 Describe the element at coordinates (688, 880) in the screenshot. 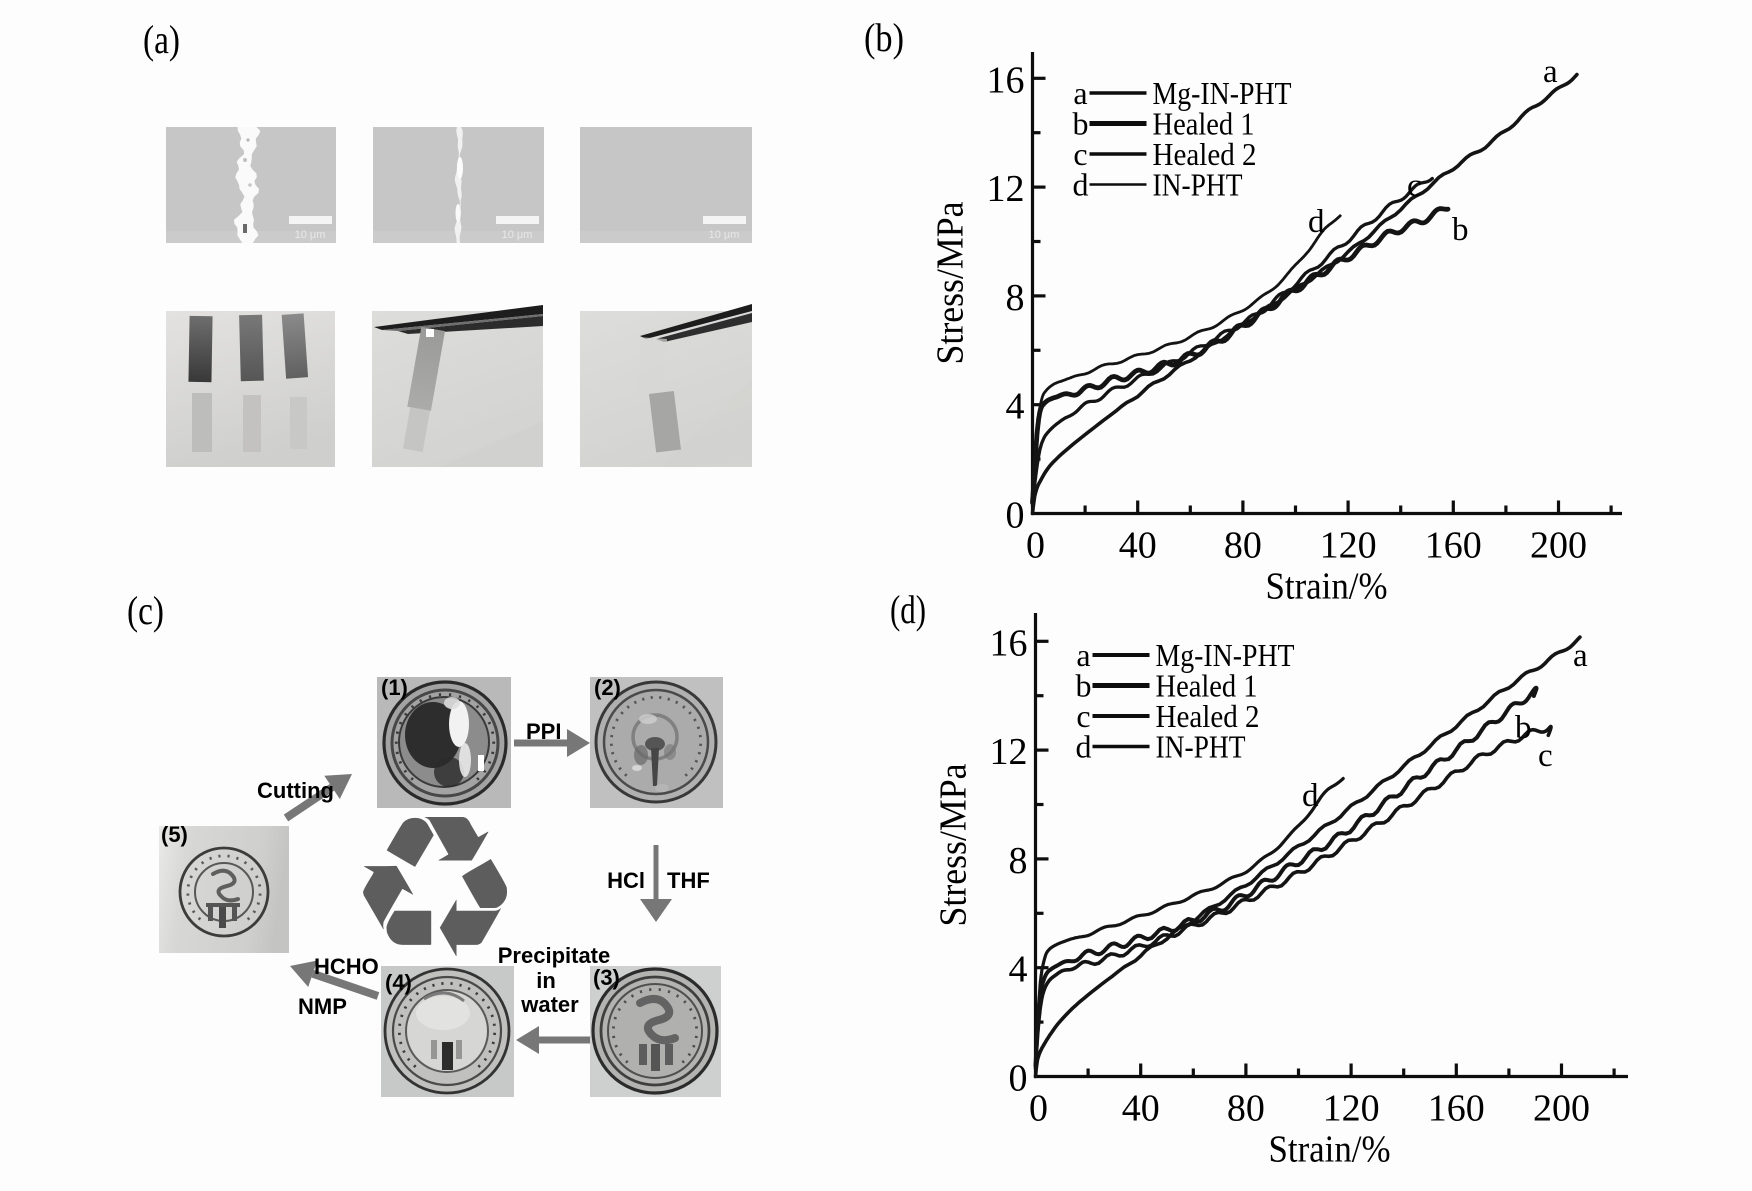

I see `svg-text: THF` at that location.